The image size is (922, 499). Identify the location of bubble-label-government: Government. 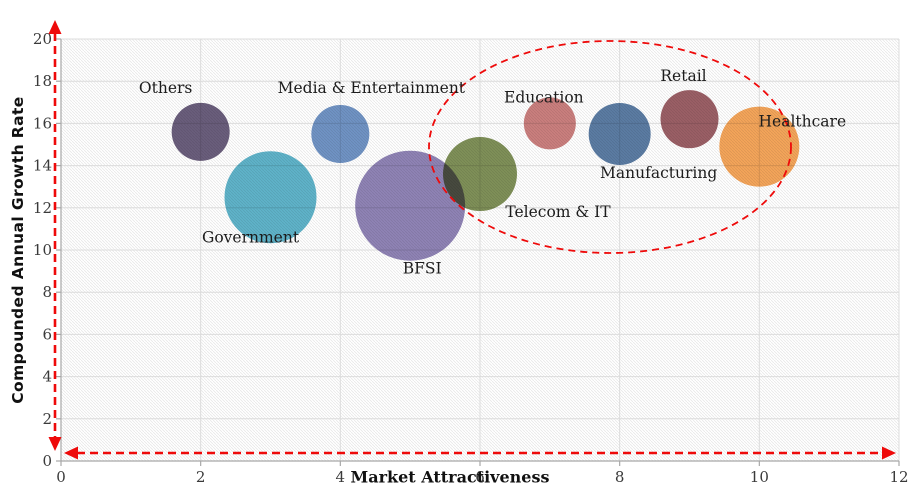
(251, 237).